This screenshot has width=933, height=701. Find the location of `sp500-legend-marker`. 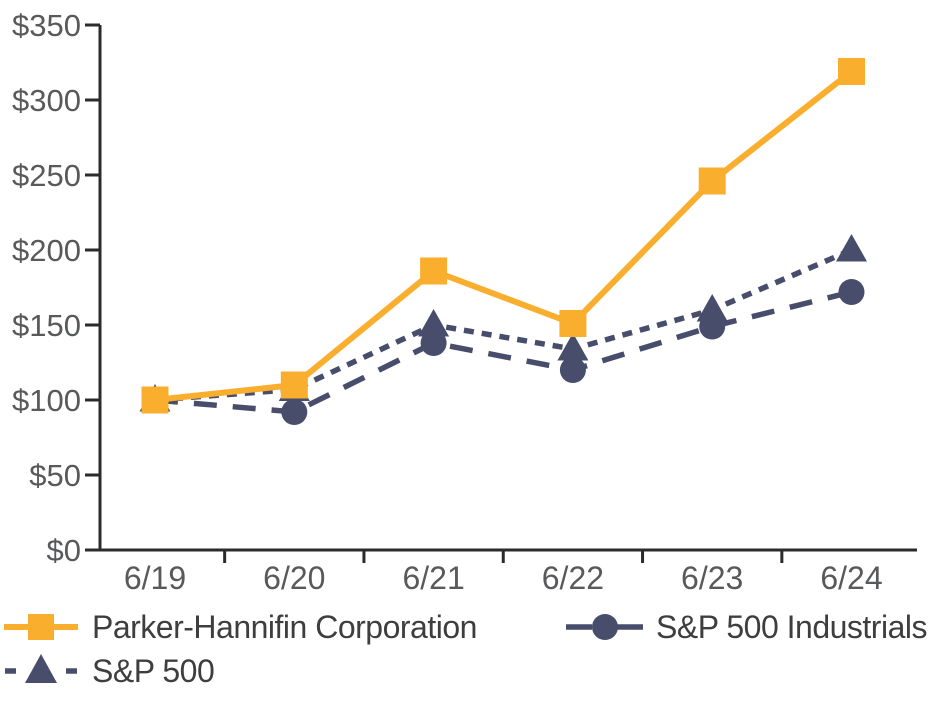

sp500-legend-marker is located at coordinates (41, 668).